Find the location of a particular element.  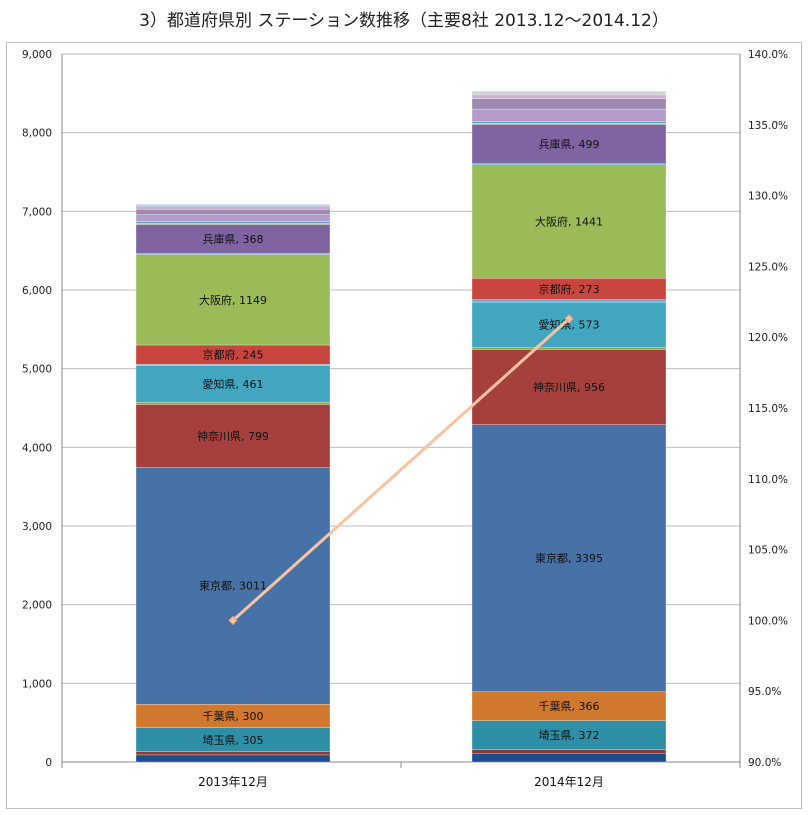

segment-label: 兵庫県, 368 is located at coordinates (233, 239).